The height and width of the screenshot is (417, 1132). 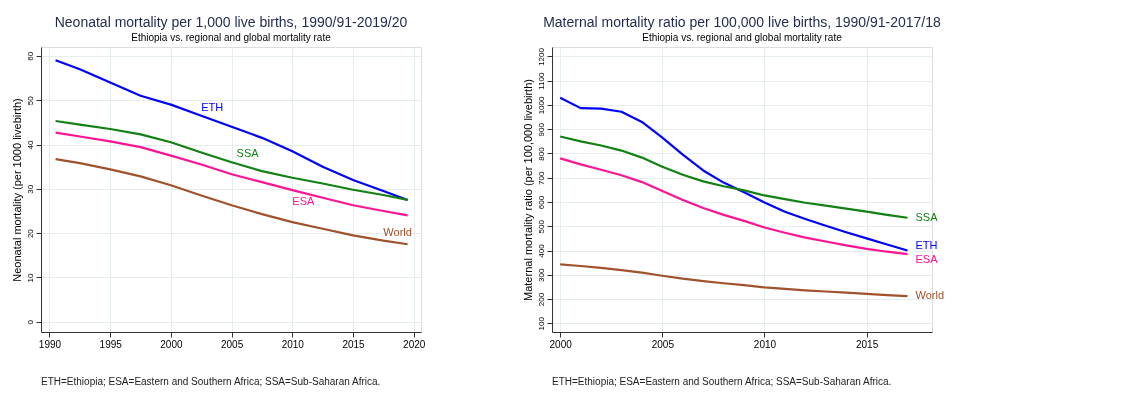 I want to click on y-tick-label: 60, so click(x=30, y=56).